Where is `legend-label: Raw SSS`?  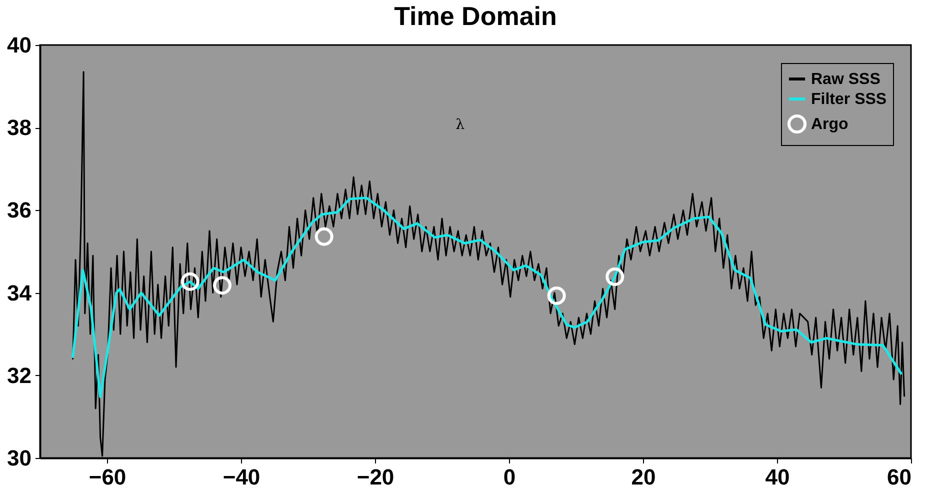
legend-label: Raw SSS is located at coordinates (846, 79).